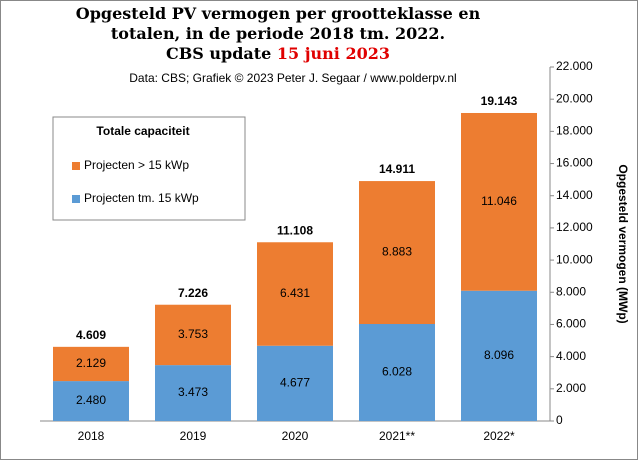  Describe the element at coordinates (571, 291) in the screenshot. I see `y-tick-label: 8.000` at that location.